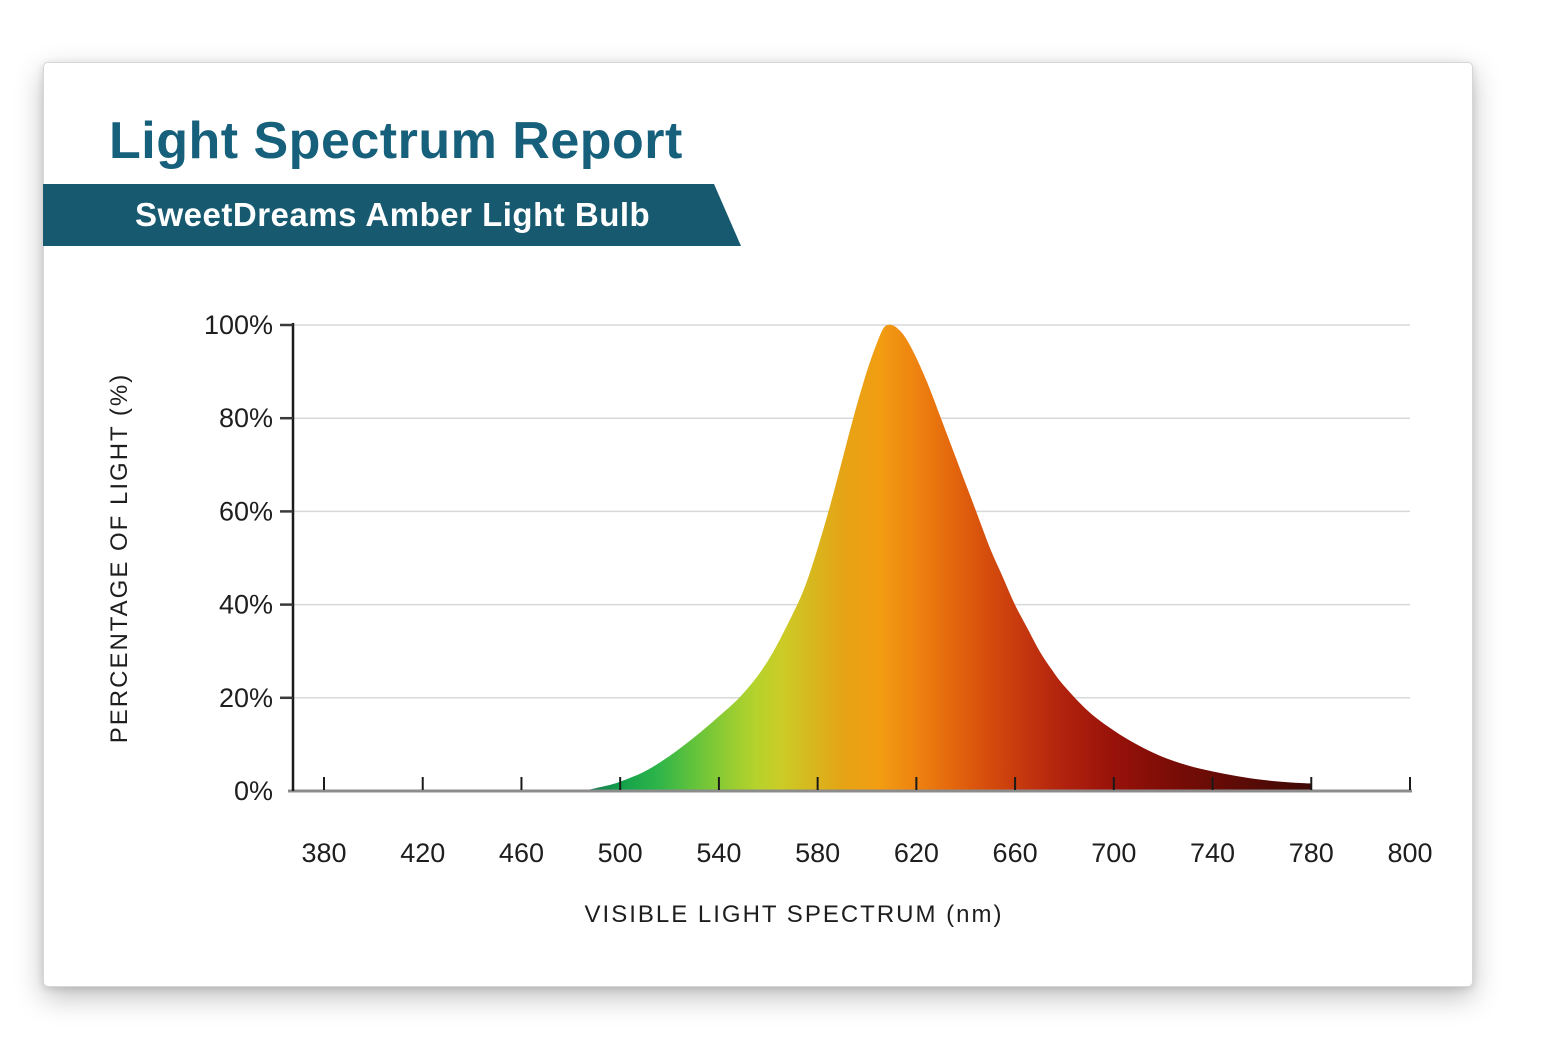 Image resolution: width=1560 pixels, height=1053 pixels. I want to click on product-banner-label: SweetDreams Amber Light Bulb, so click(393, 214).